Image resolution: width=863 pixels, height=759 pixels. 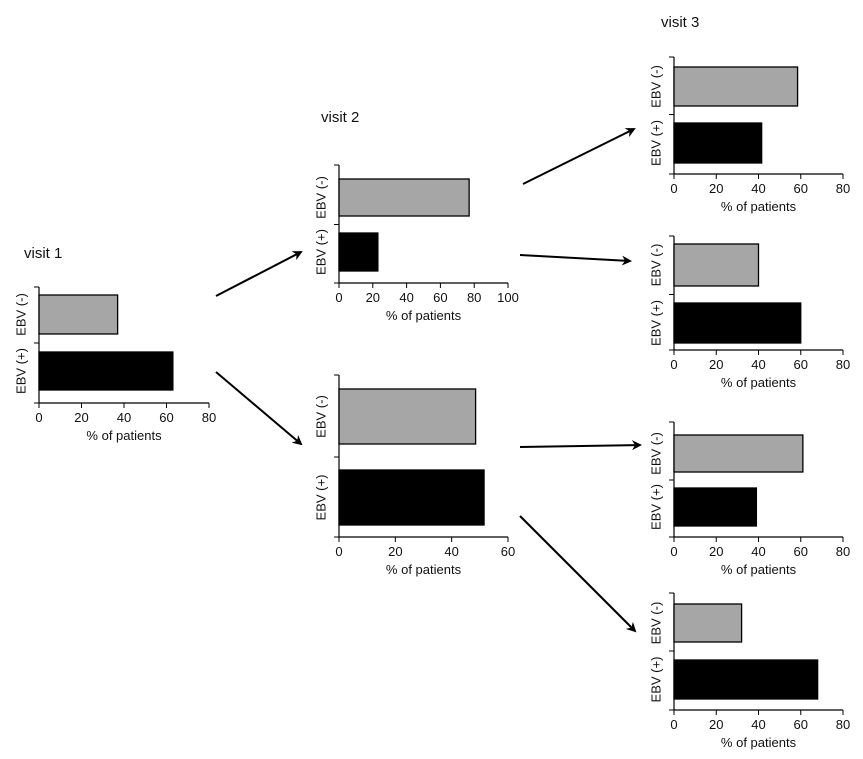 I want to click on arrow-visit2-top-to-visit3-a, so click(x=579, y=156).